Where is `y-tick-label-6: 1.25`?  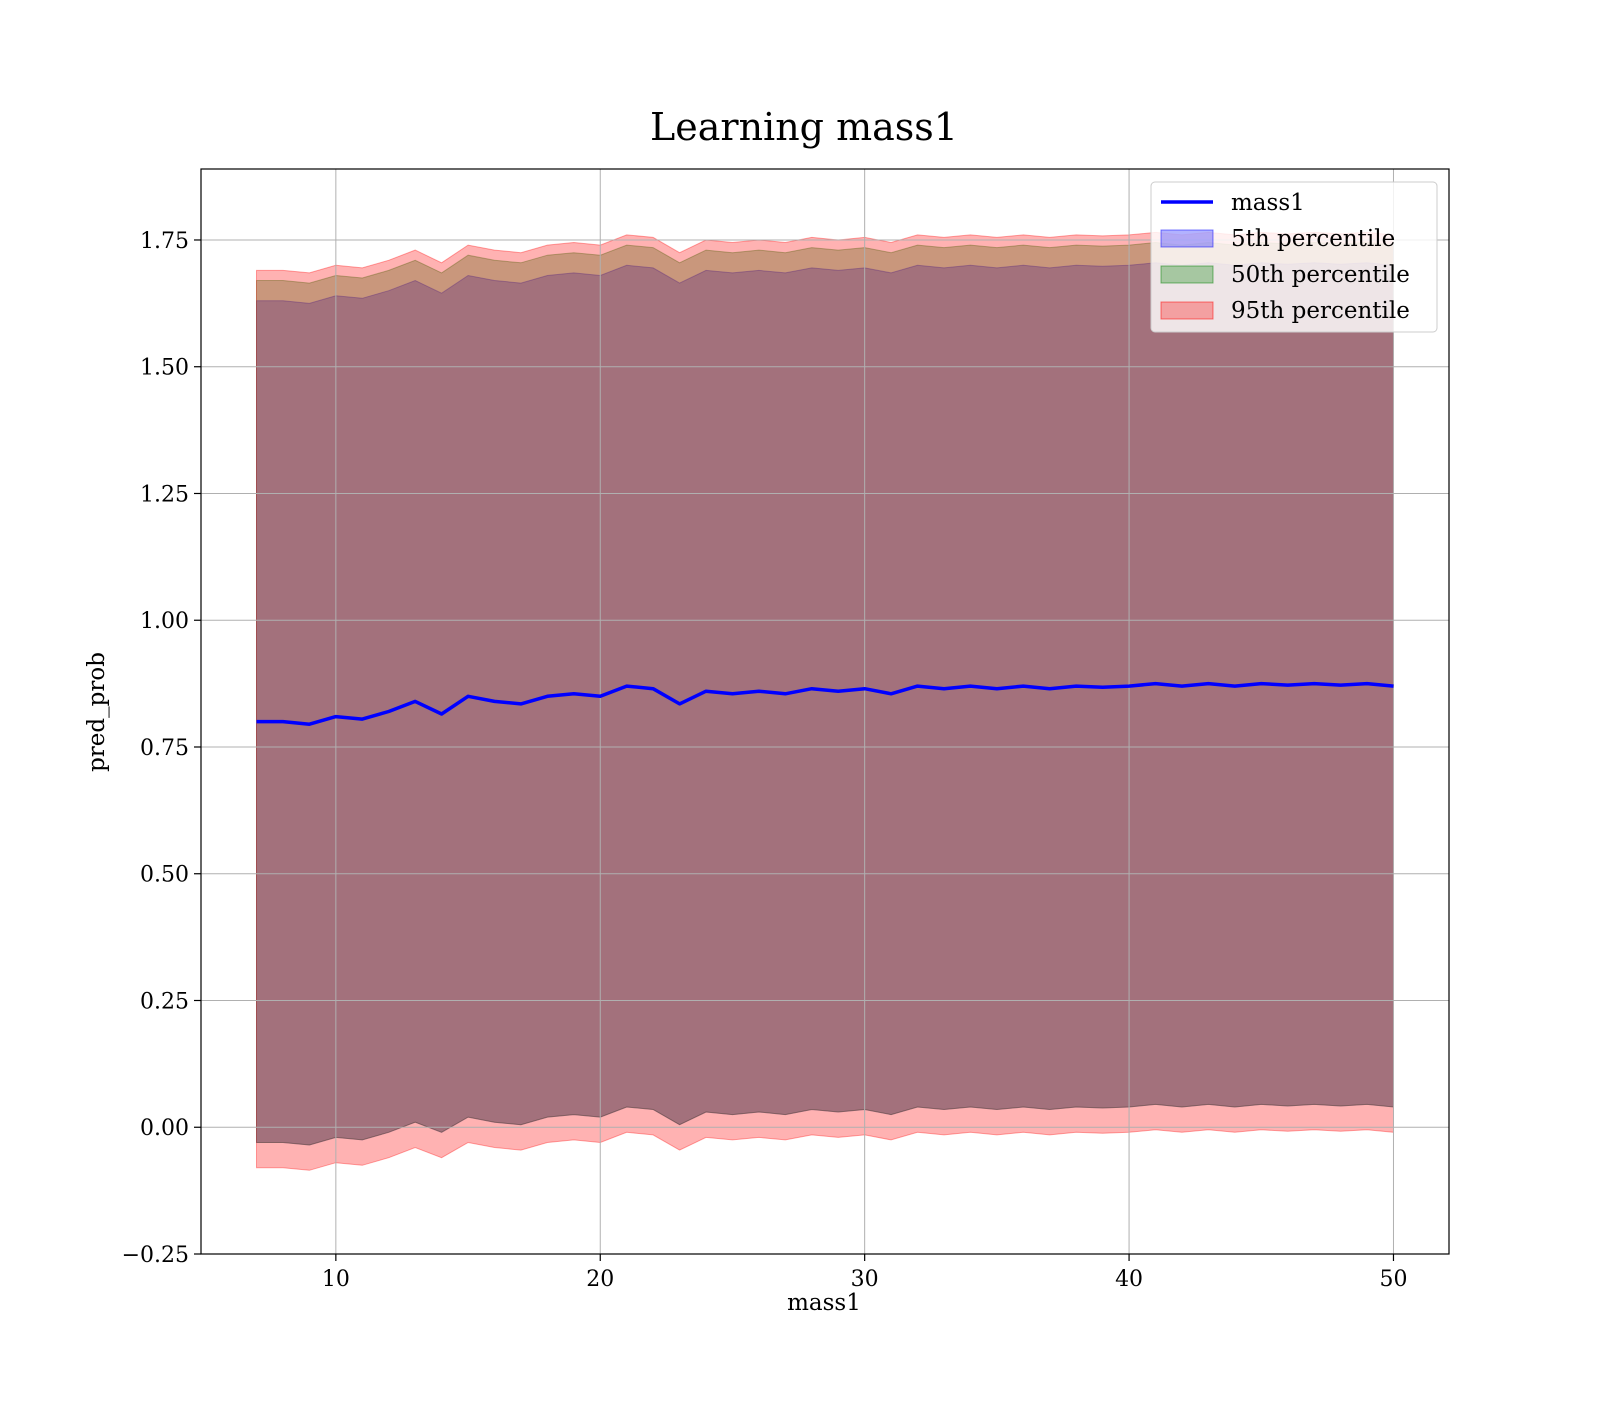
y-tick-label-6: 1.25 is located at coordinates (164, 494).